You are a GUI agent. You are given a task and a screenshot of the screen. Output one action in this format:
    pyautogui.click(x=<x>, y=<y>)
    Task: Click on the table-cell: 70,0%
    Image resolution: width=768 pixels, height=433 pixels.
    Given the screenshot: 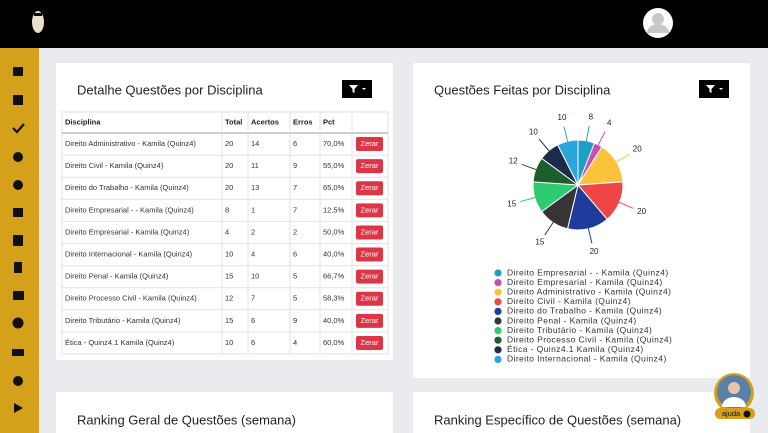 What is the action you would take?
    pyautogui.click(x=334, y=143)
    